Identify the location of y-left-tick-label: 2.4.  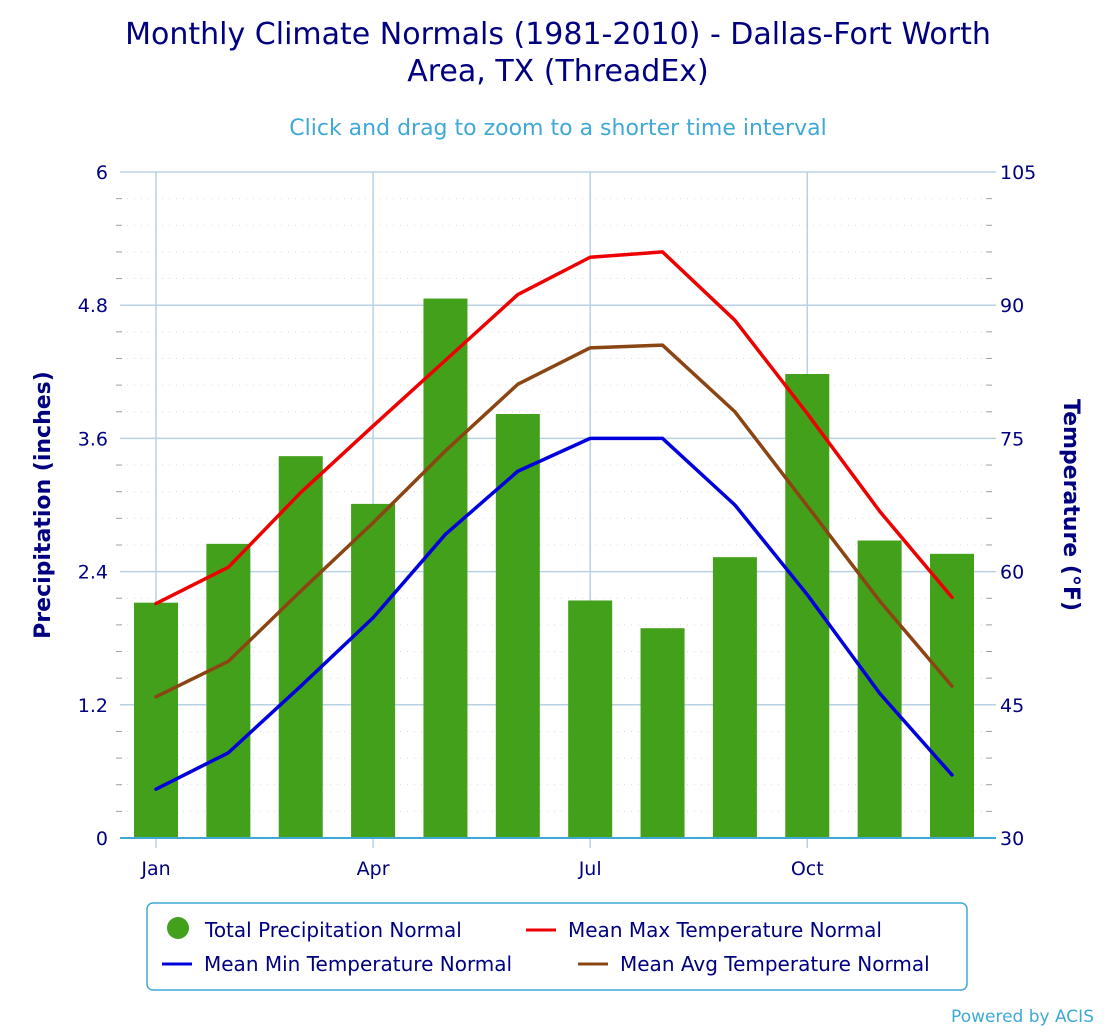
(93, 573).